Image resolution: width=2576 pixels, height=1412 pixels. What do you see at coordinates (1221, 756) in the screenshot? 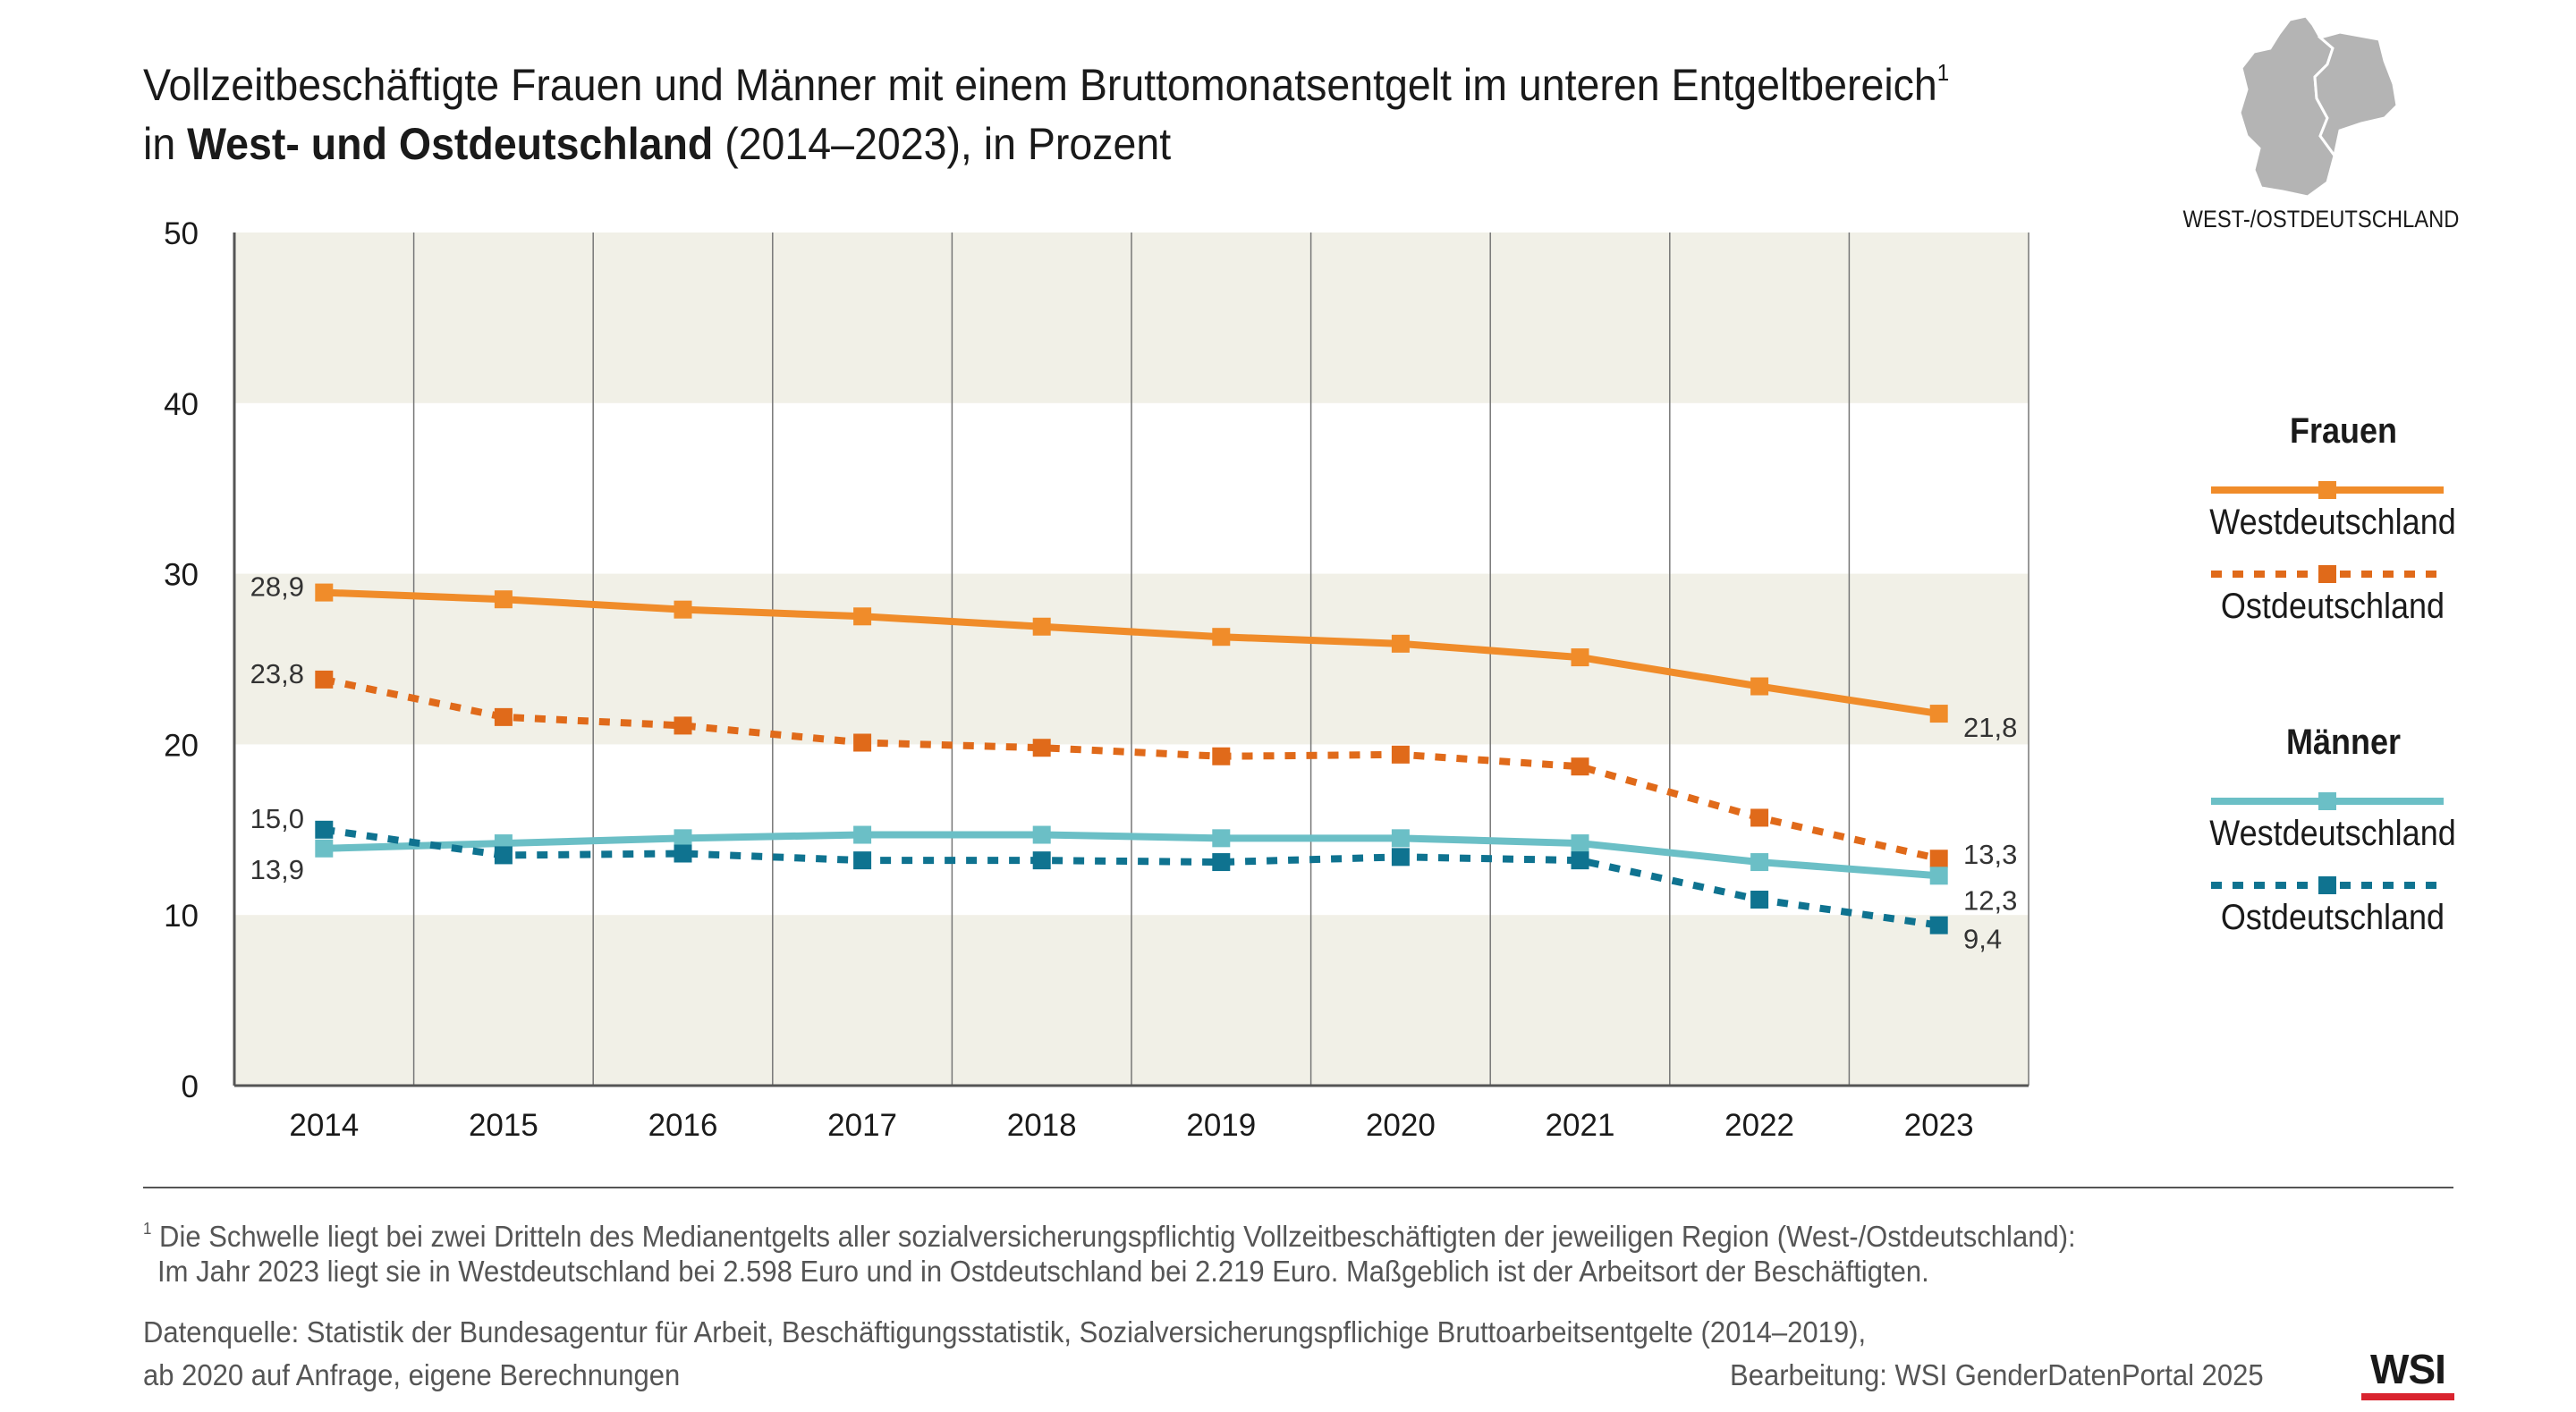
I see `series-1-marker-2019` at bounding box center [1221, 756].